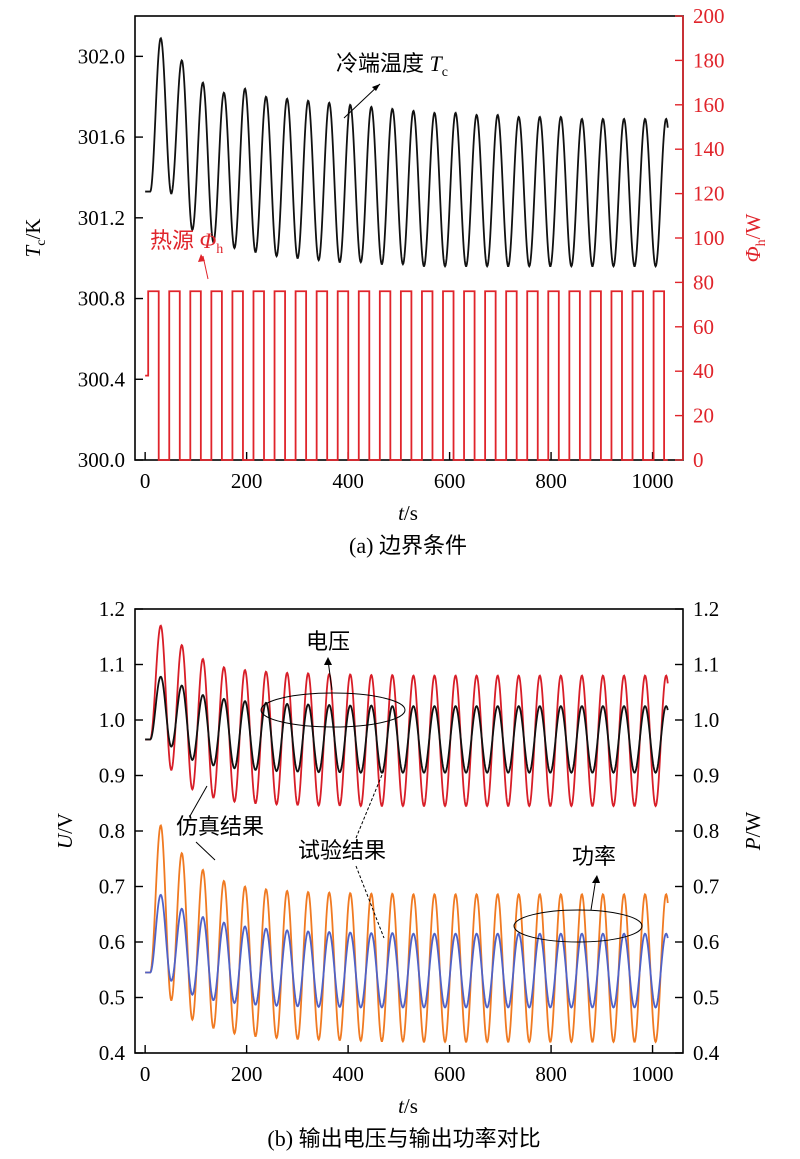  What do you see at coordinates (112, 609) in the screenshot?
I see `y-tick-label-left-b: 1.2` at bounding box center [112, 609].